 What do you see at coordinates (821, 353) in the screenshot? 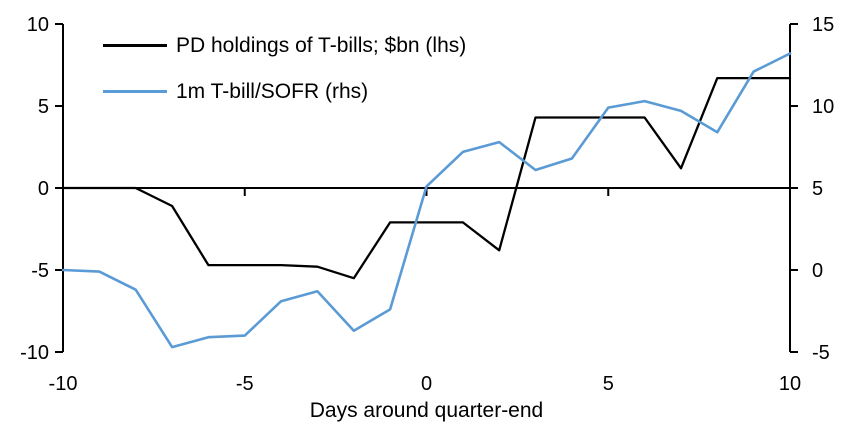
I see `right-axis-tick-label: -5` at bounding box center [821, 353].